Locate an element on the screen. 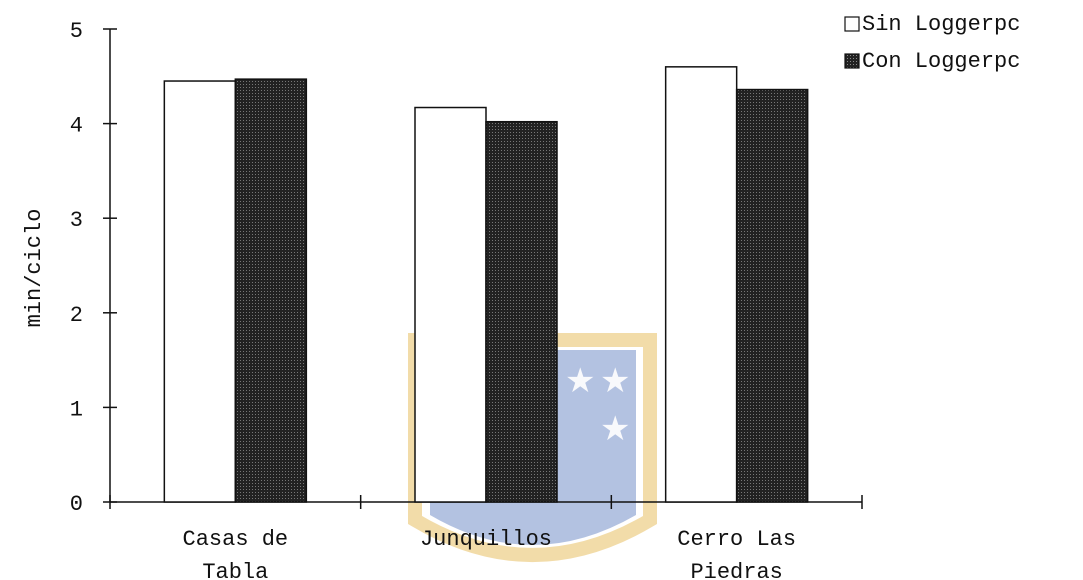 The height and width of the screenshot is (580, 1083). y-tick-label-4: 4 is located at coordinates (76, 126).